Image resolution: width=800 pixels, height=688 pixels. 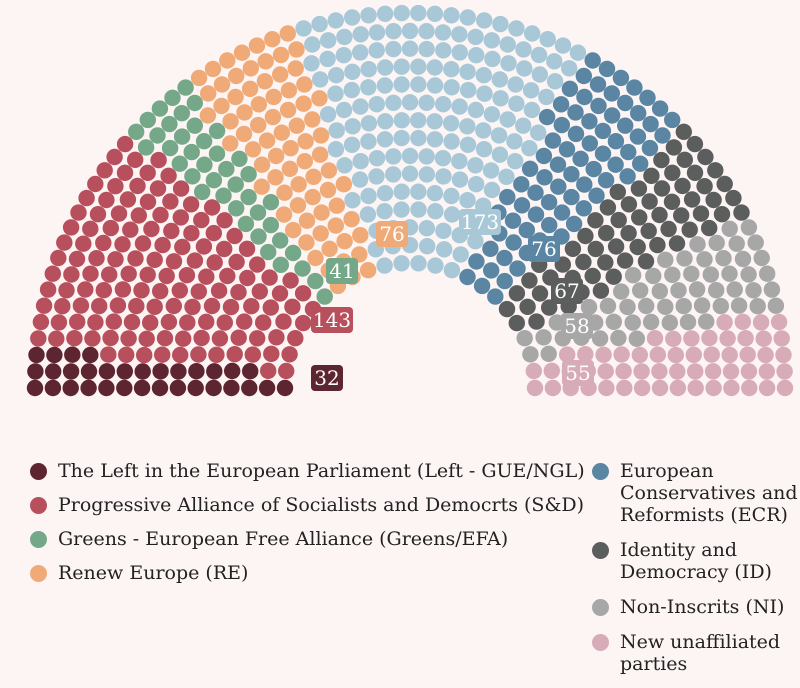 What do you see at coordinates (160, 371) in the screenshot?
I see `seat-group-the-left-in-the-european-parliament-left-gue-ngl` at bounding box center [160, 371].